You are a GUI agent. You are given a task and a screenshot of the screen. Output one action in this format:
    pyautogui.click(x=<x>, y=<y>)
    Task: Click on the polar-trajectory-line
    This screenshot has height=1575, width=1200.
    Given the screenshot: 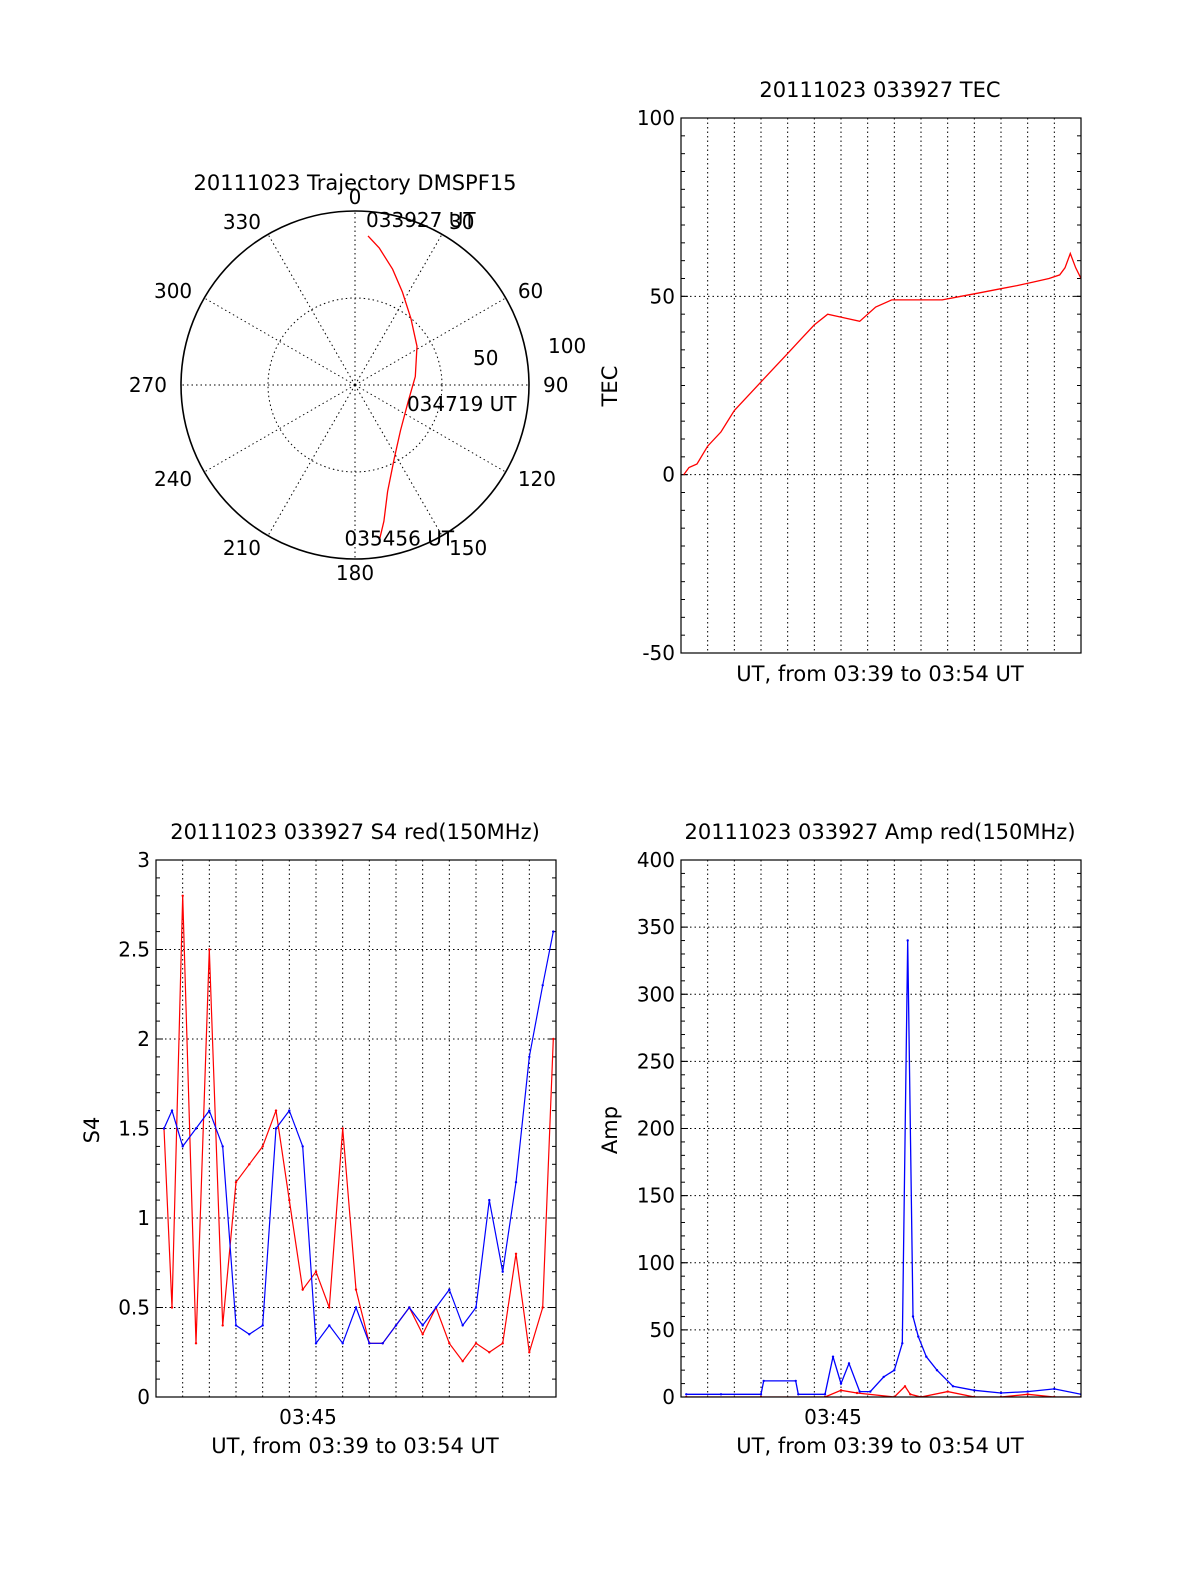 What is the action you would take?
    pyautogui.click(x=392, y=387)
    